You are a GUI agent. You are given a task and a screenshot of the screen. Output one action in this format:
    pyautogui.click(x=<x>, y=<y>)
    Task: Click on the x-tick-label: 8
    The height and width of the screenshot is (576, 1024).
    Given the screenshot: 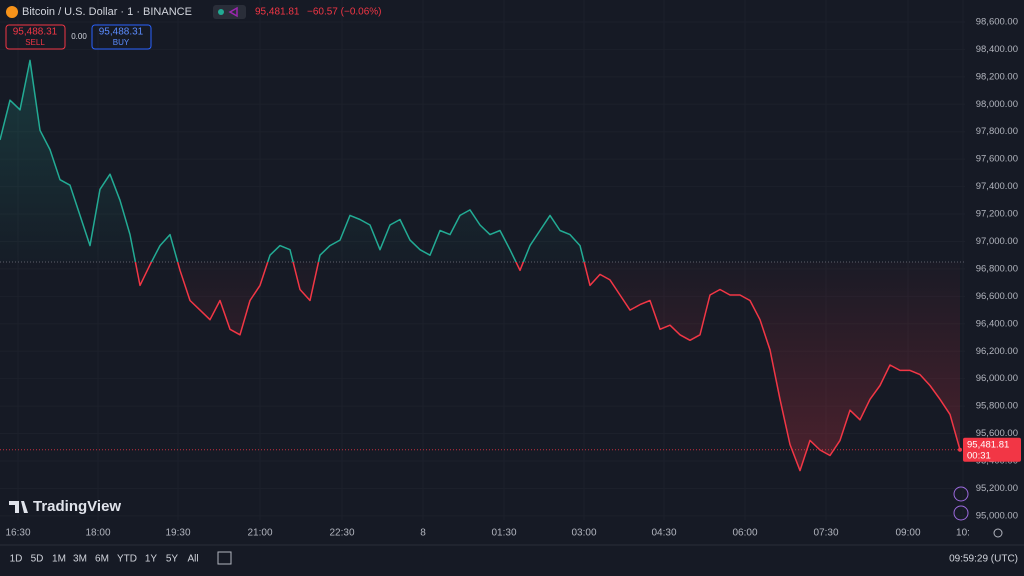 What is the action you would take?
    pyautogui.click(x=423, y=533)
    